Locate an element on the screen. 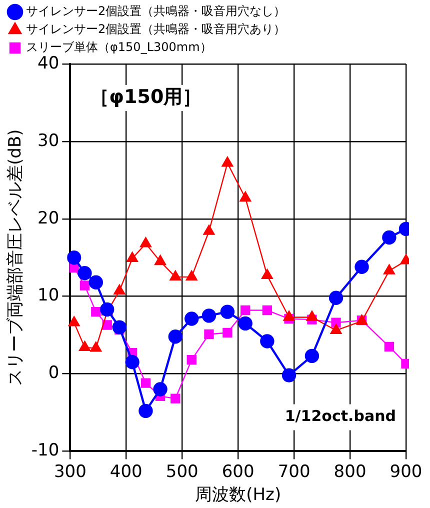 This screenshot has width=430, height=508. y-tick-label: 30 is located at coordinates (49, 140).